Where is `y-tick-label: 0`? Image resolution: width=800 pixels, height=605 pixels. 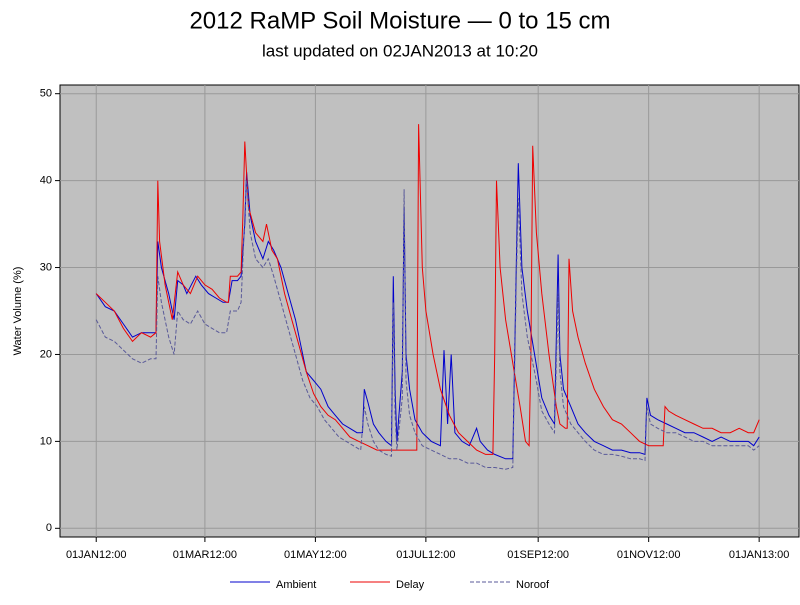 y-tick-label: 0 is located at coordinates (49, 528).